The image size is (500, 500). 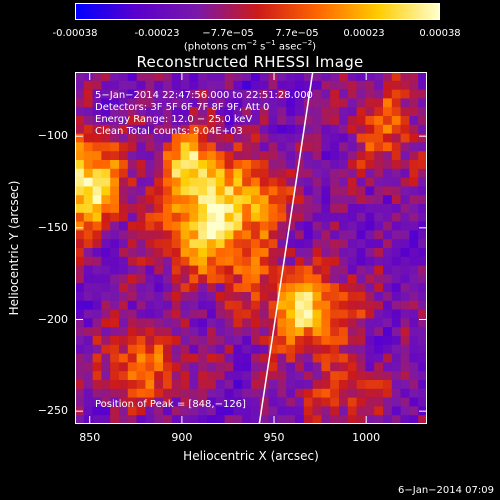 What do you see at coordinates (364, 33) in the screenshot?
I see `colorbar-tick-label: 0.00023` at bounding box center [364, 33].